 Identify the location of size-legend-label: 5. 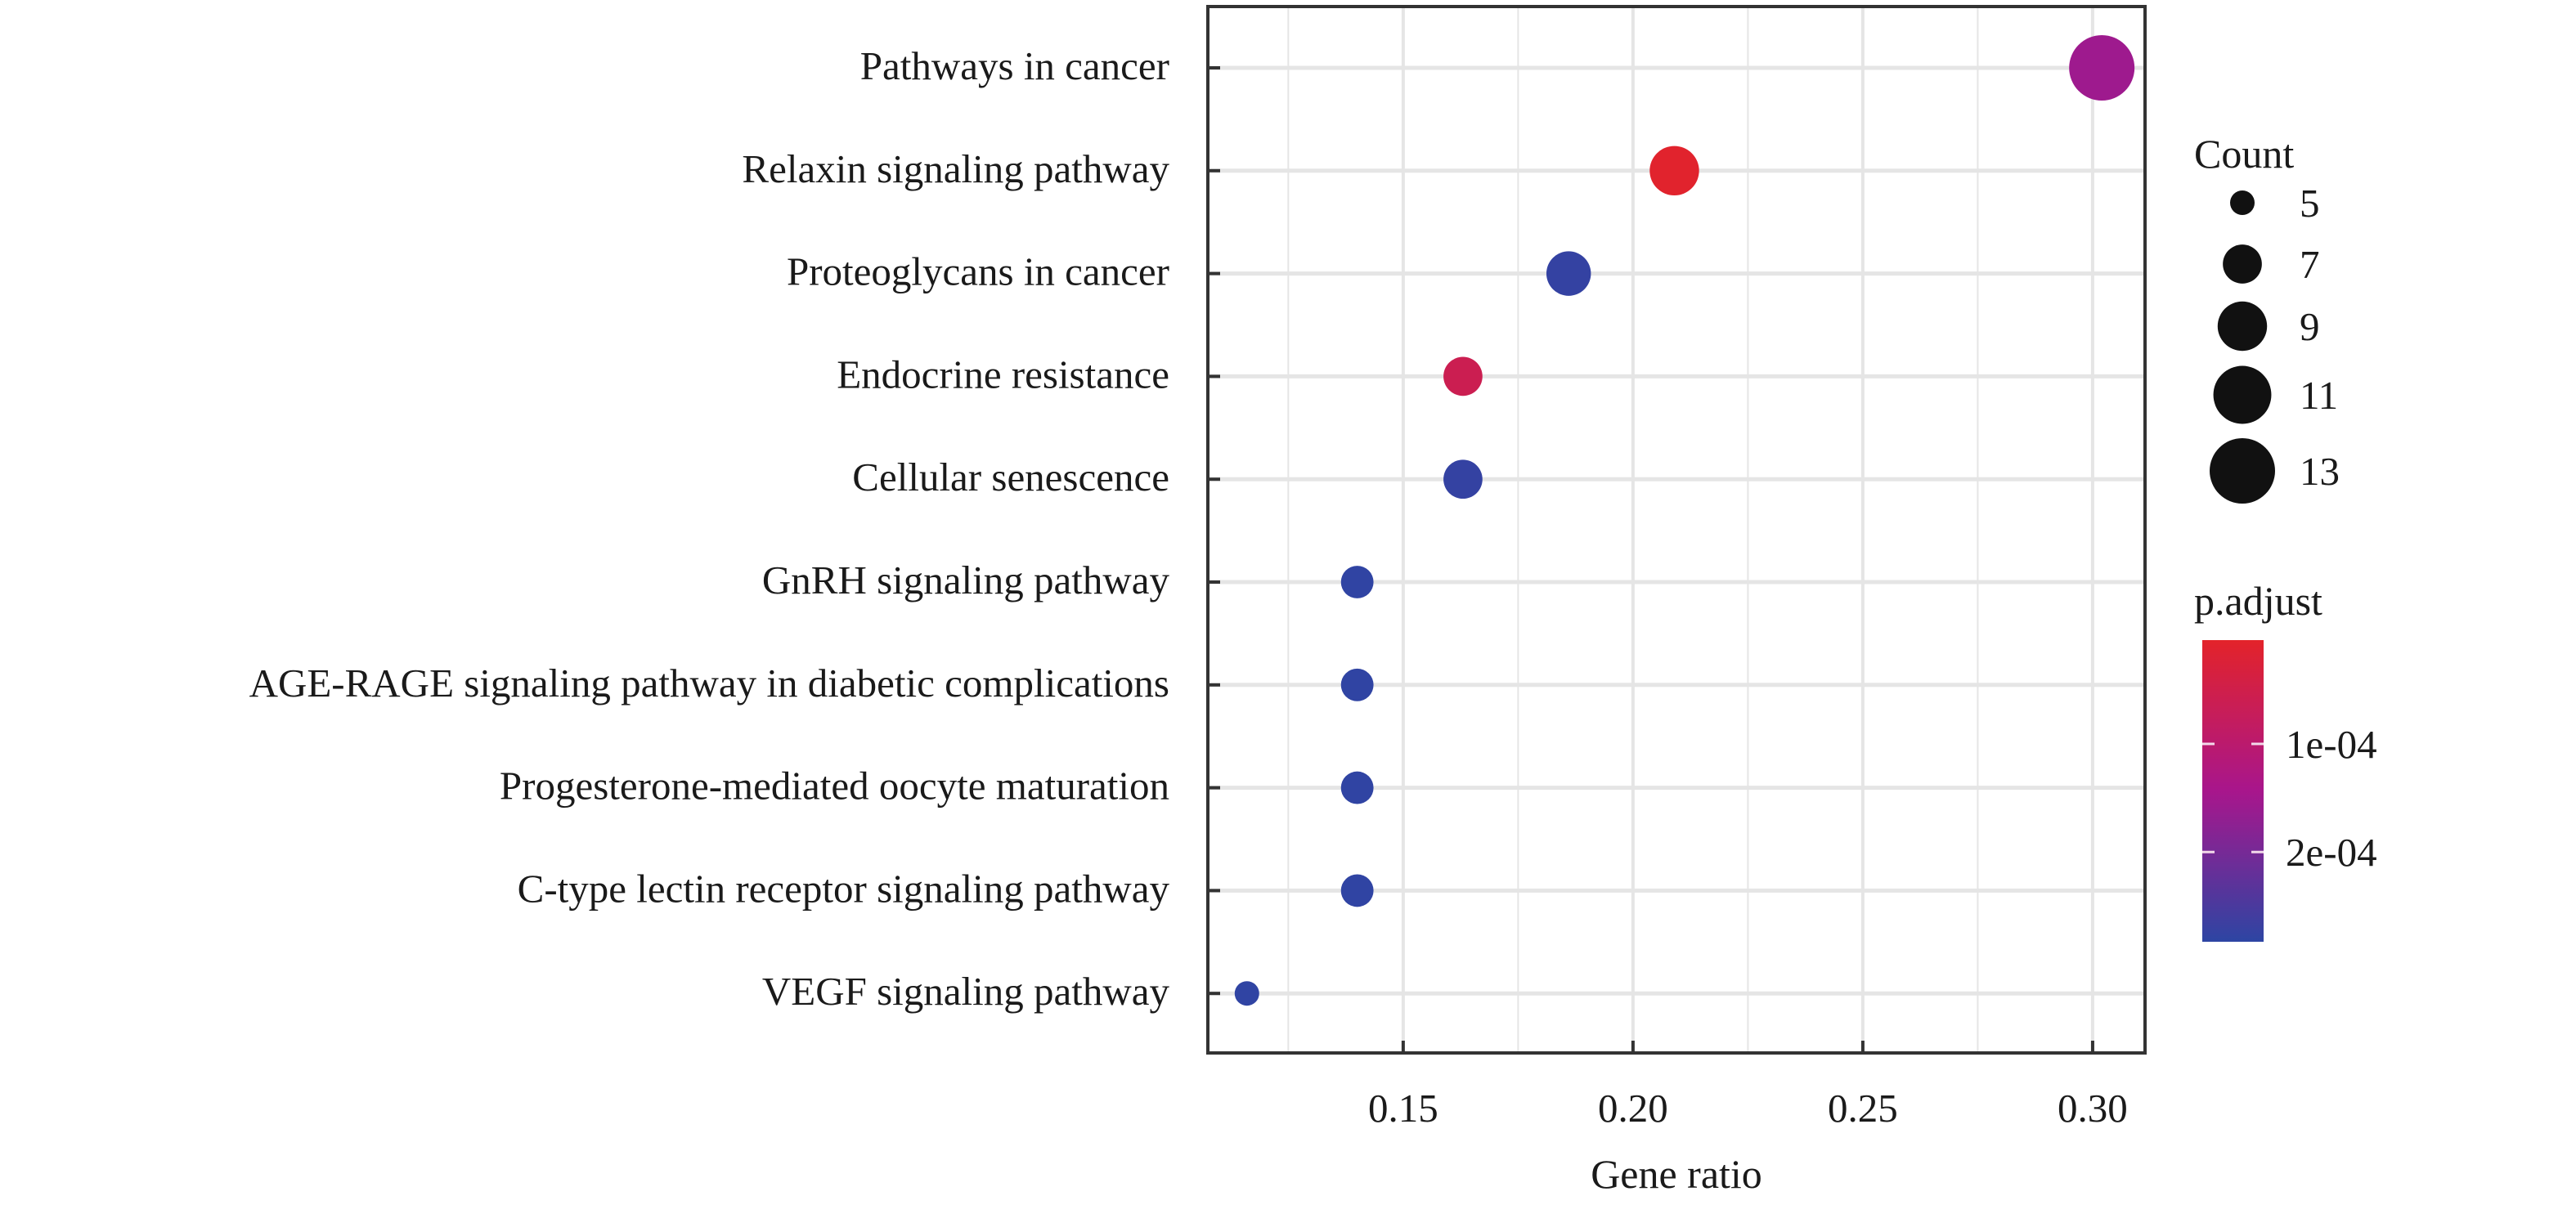
(2310, 203).